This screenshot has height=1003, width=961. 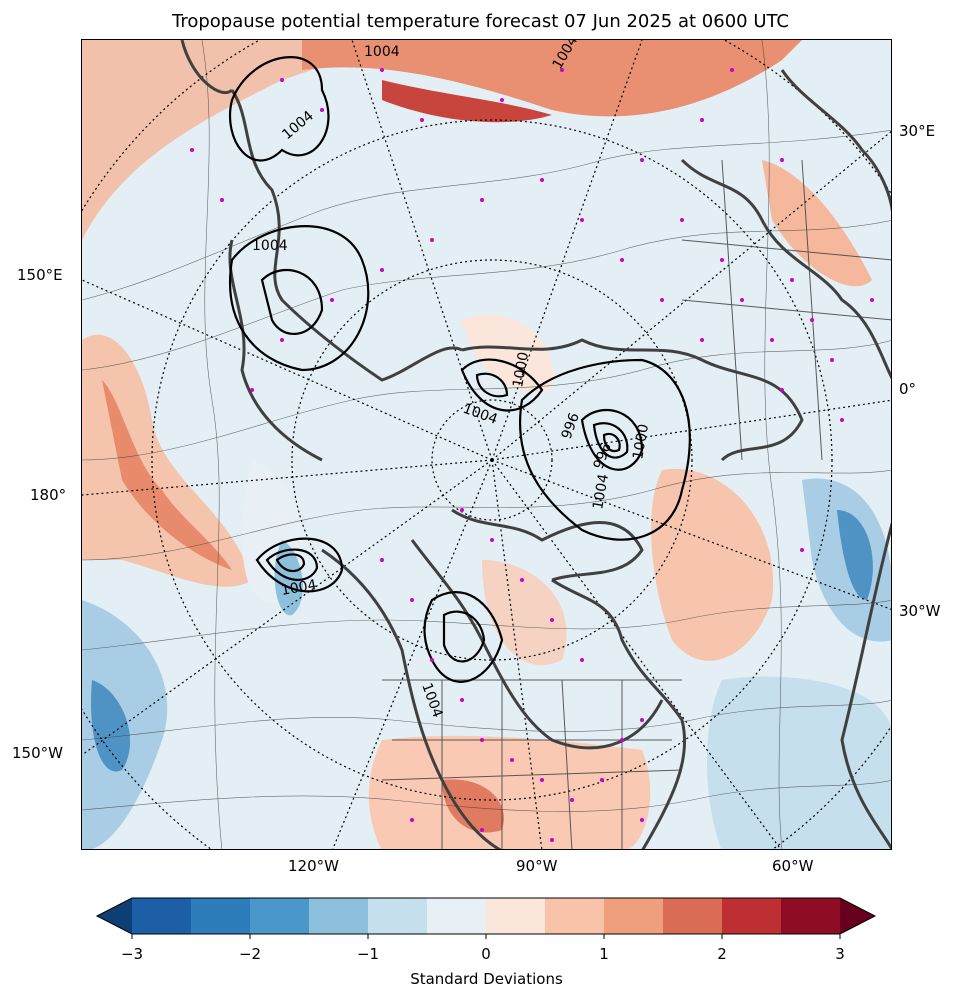 What do you see at coordinates (48, 495) in the screenshot?
I see `lon-label-180: 180°` at bounding box center [48, 495].